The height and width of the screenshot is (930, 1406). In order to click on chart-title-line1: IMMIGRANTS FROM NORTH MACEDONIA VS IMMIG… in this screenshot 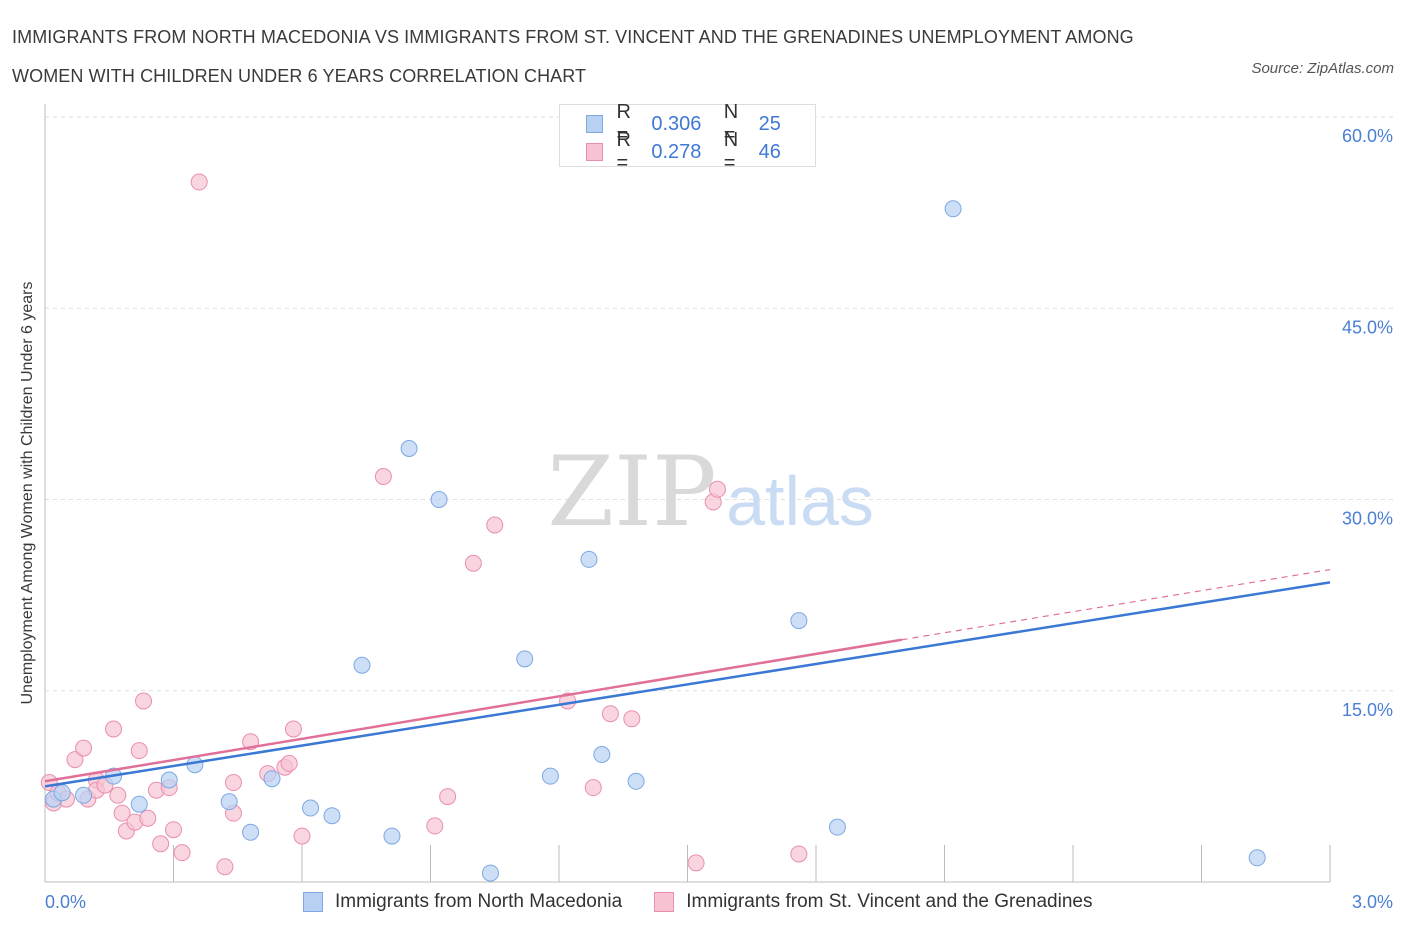, I will do `click(573, 37)`.